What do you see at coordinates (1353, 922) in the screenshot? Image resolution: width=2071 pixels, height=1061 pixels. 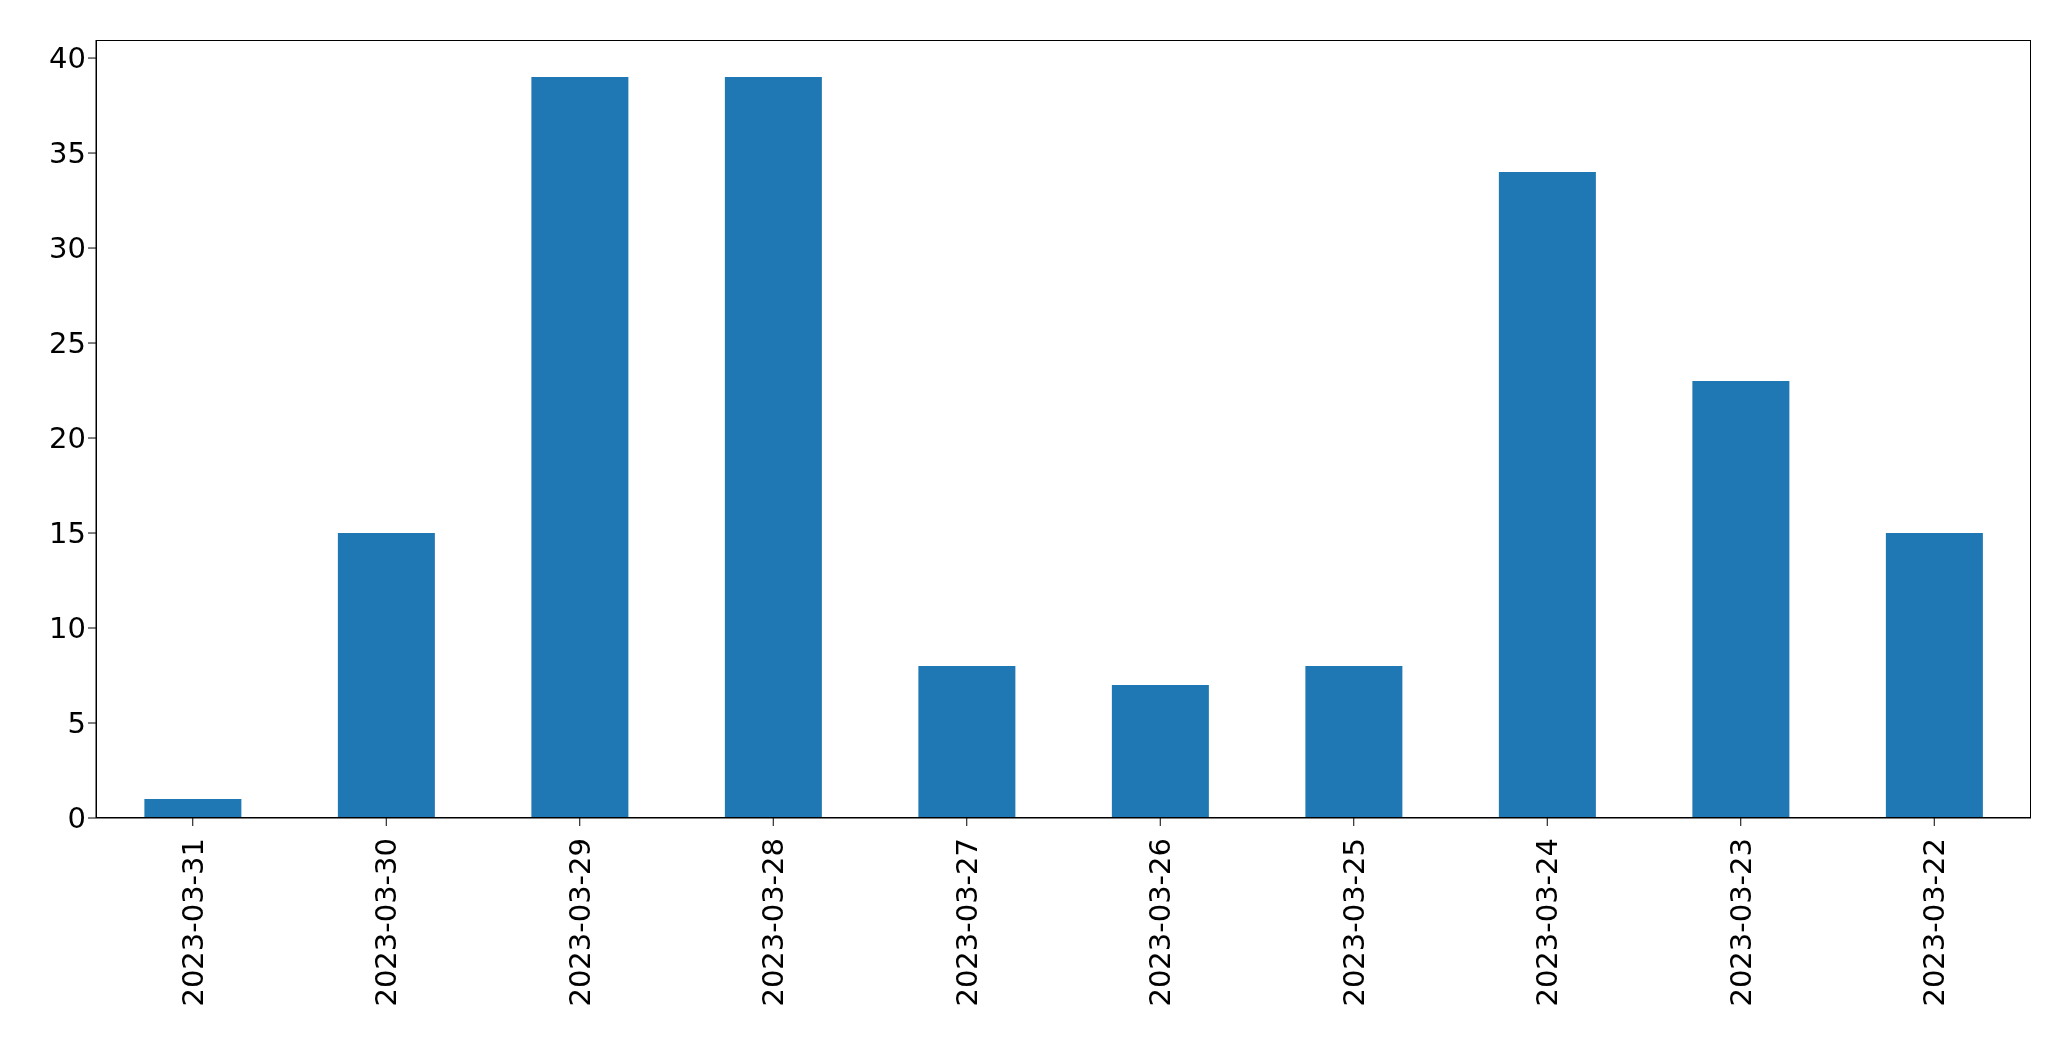 I see `x-tick-label: 2023-03-25` at bounding box center [1353, 922].